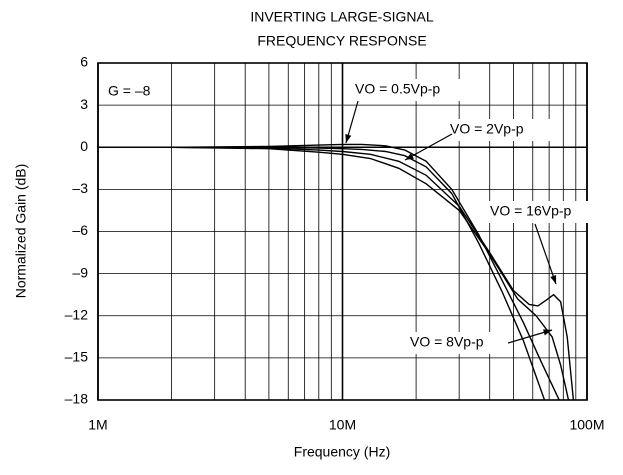 This screenshot has height=475, width=623. I want to click on y-tick-label: 3, so click(84, 104).